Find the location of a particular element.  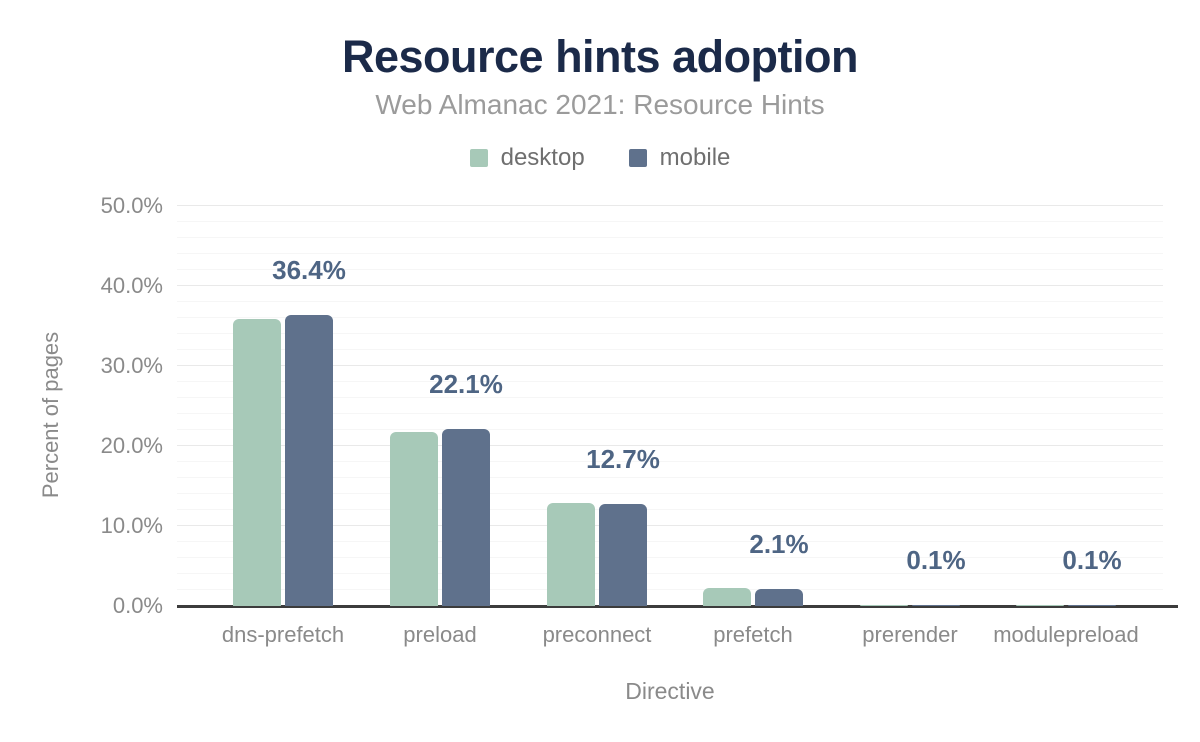

legend-item-desktop: desktop is located at coordinates (527, 158).